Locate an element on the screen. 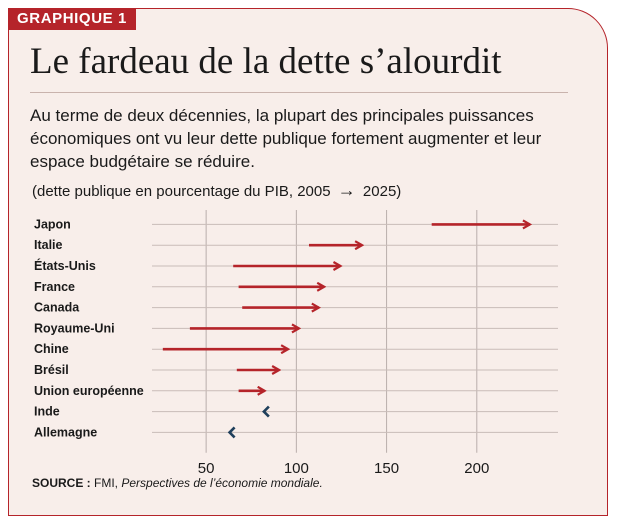 The width and height of the screenshot is (617, 528). right-arrow-icon: → is located at coordinates (346, 190).